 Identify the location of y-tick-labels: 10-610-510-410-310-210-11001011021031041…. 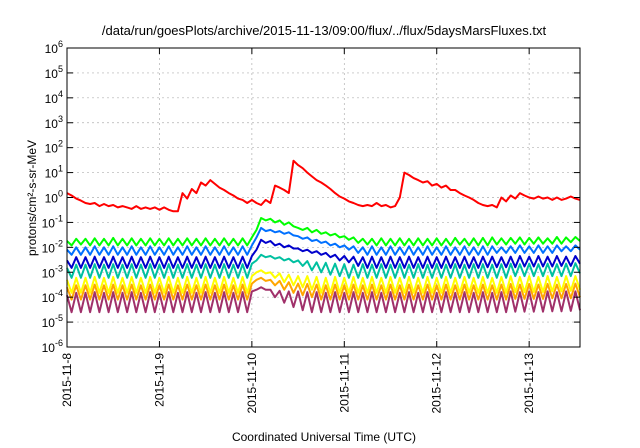
(52, 197).